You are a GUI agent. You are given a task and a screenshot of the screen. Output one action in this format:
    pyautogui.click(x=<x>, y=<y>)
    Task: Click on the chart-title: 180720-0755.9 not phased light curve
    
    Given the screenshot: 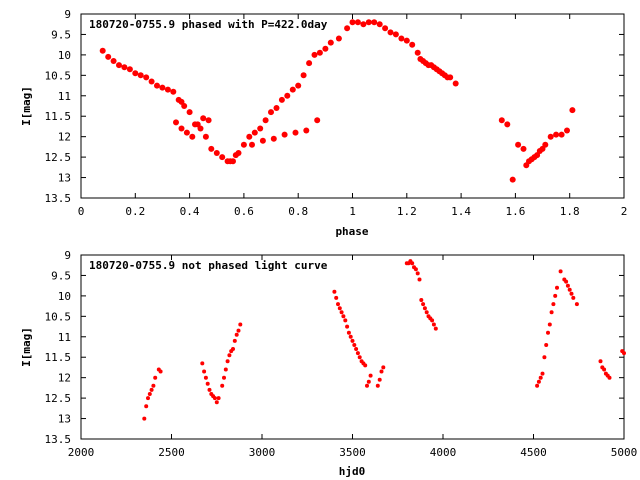 What is the action you would take?
    pyautogui.click(x=208, y=265)
    